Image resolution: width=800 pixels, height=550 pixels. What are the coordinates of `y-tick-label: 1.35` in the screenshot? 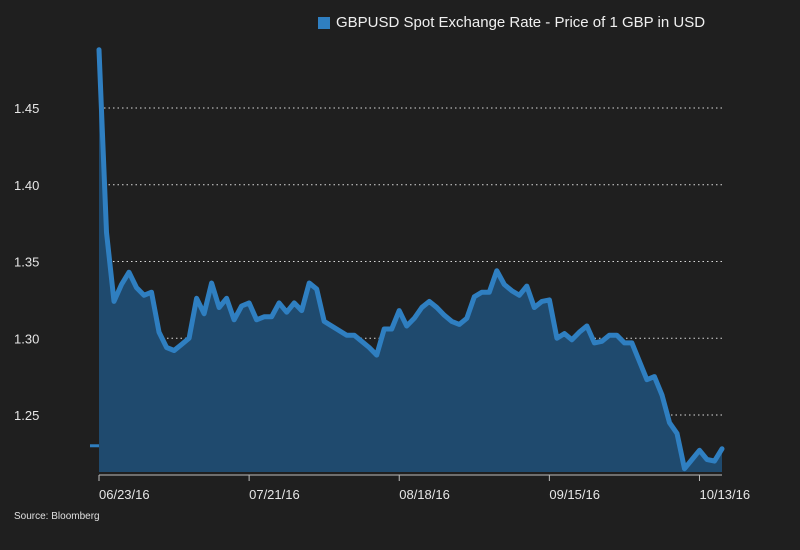 It's located at (26, 262).